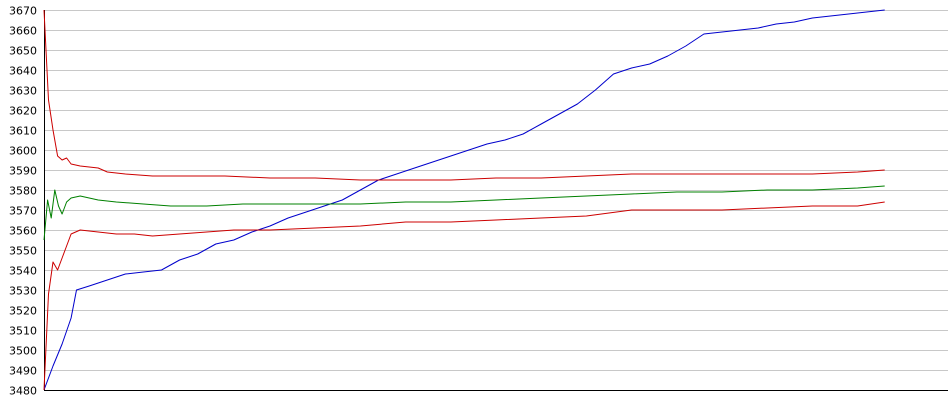 Image resolution: width=950 pixels, height=419 pixels. I want to click on y-tick-label: 3570, so click(23, 211).